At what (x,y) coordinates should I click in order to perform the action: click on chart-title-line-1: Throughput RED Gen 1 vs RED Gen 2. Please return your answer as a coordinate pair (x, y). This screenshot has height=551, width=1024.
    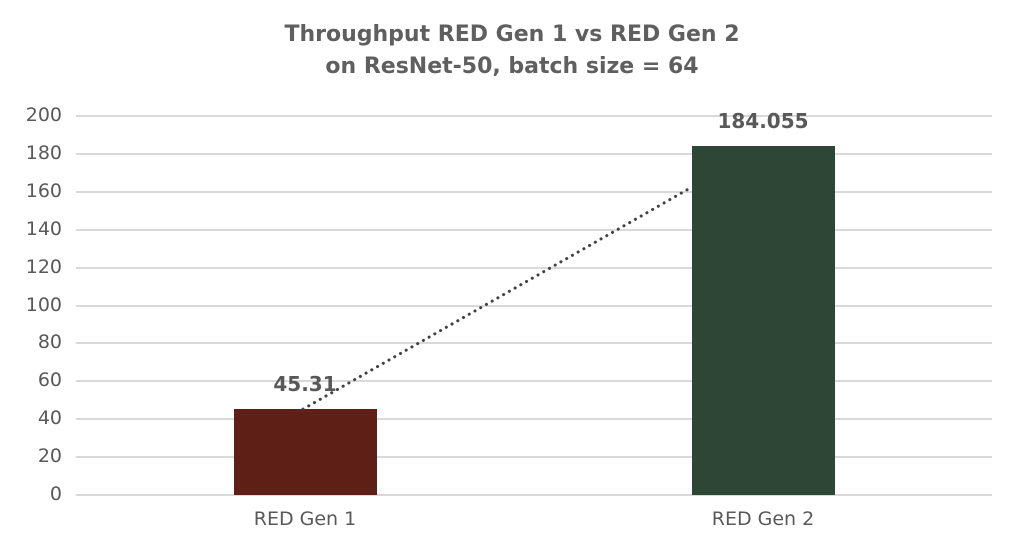
    Looking at the image, I should click on (512, 34).